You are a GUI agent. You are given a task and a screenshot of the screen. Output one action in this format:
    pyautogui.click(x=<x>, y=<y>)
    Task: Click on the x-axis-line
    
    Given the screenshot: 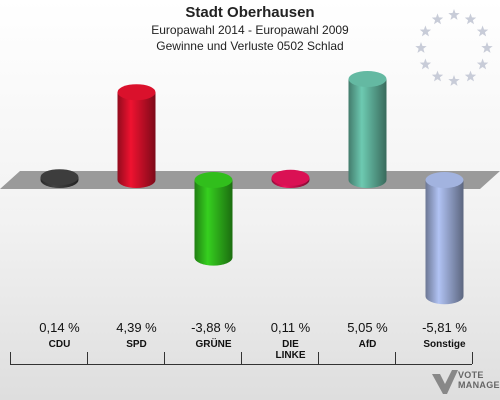 What is the action you would take?
    pyautogui.click(x=241, y=364)
    